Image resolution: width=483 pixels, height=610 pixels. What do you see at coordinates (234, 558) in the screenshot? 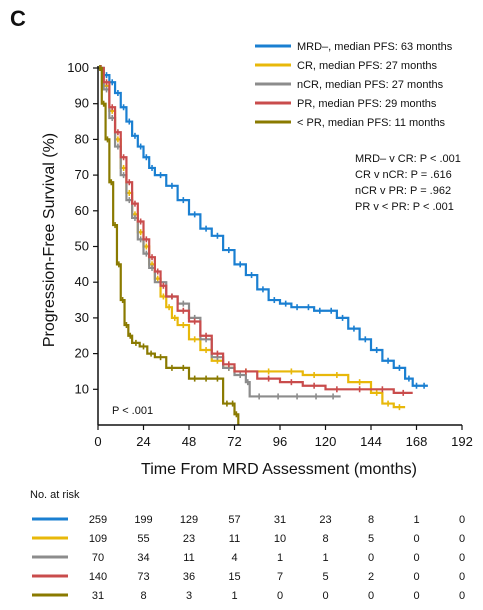
I see `risk-cell: 4` at bounding box center [234, 558].